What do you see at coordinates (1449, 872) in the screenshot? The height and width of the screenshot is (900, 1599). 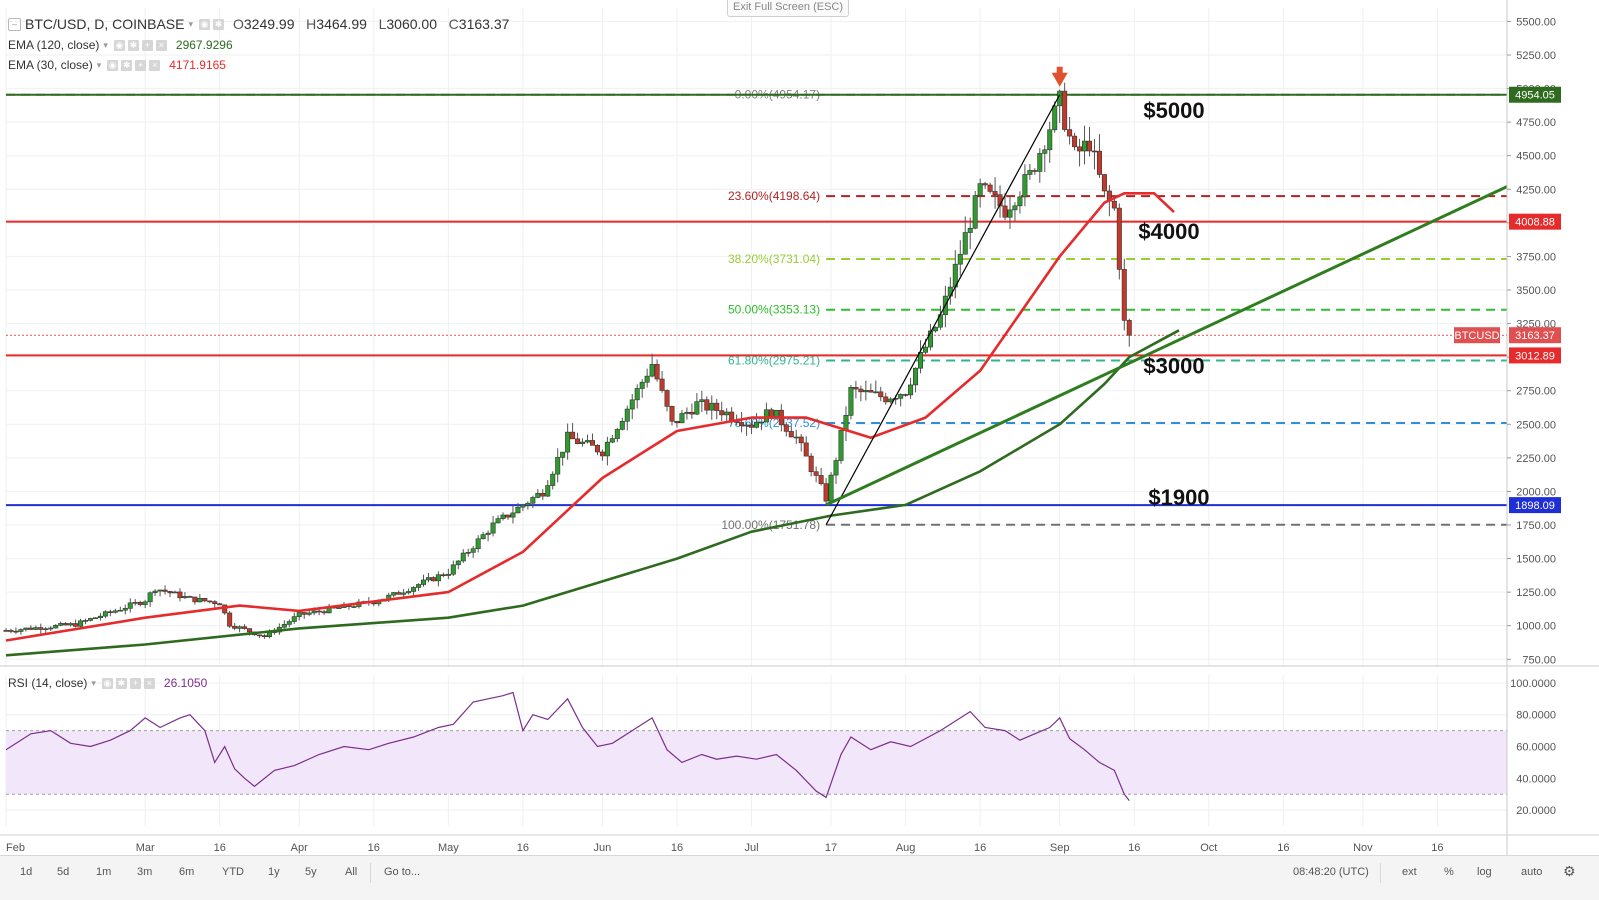 I see `percent-toggle: %` at bounding box center [1449, 872].